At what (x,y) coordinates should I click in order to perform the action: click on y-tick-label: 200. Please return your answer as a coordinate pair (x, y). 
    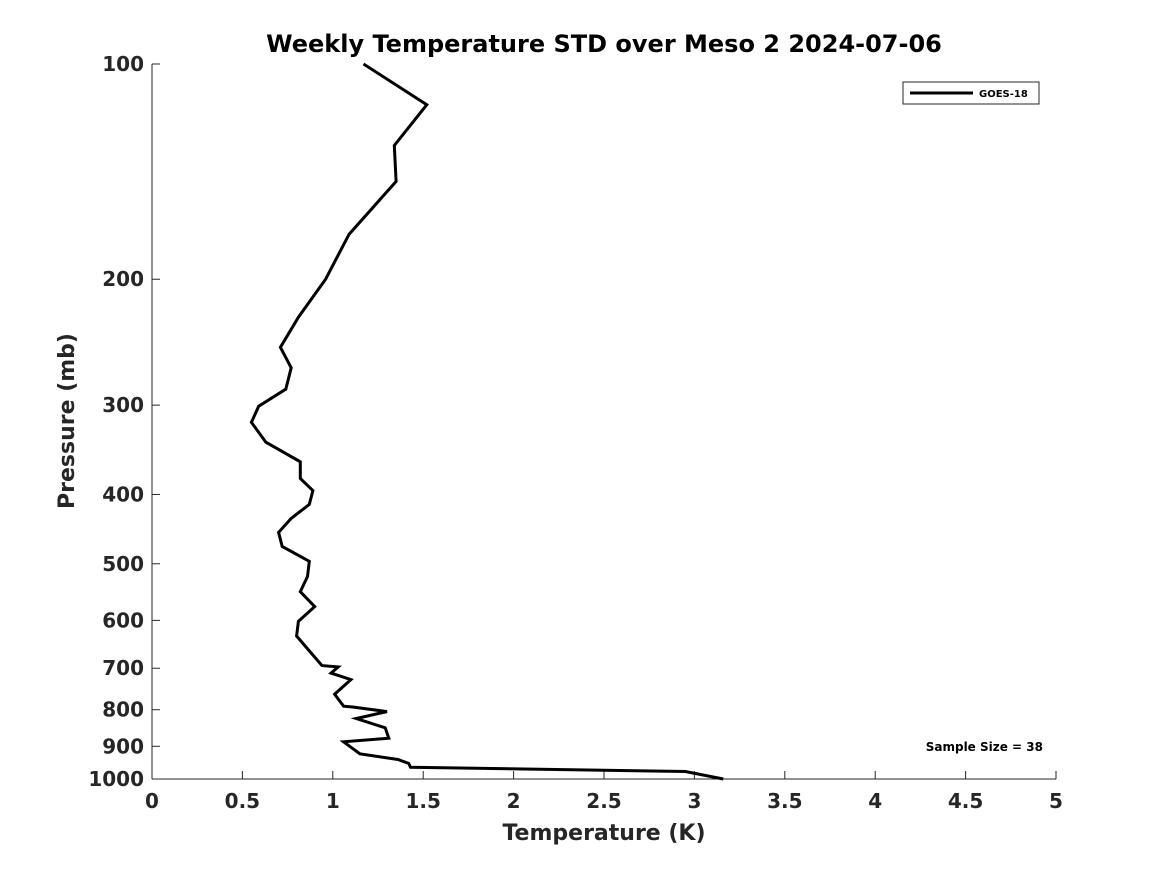
    Looking at the image, I should click on (123, 279).